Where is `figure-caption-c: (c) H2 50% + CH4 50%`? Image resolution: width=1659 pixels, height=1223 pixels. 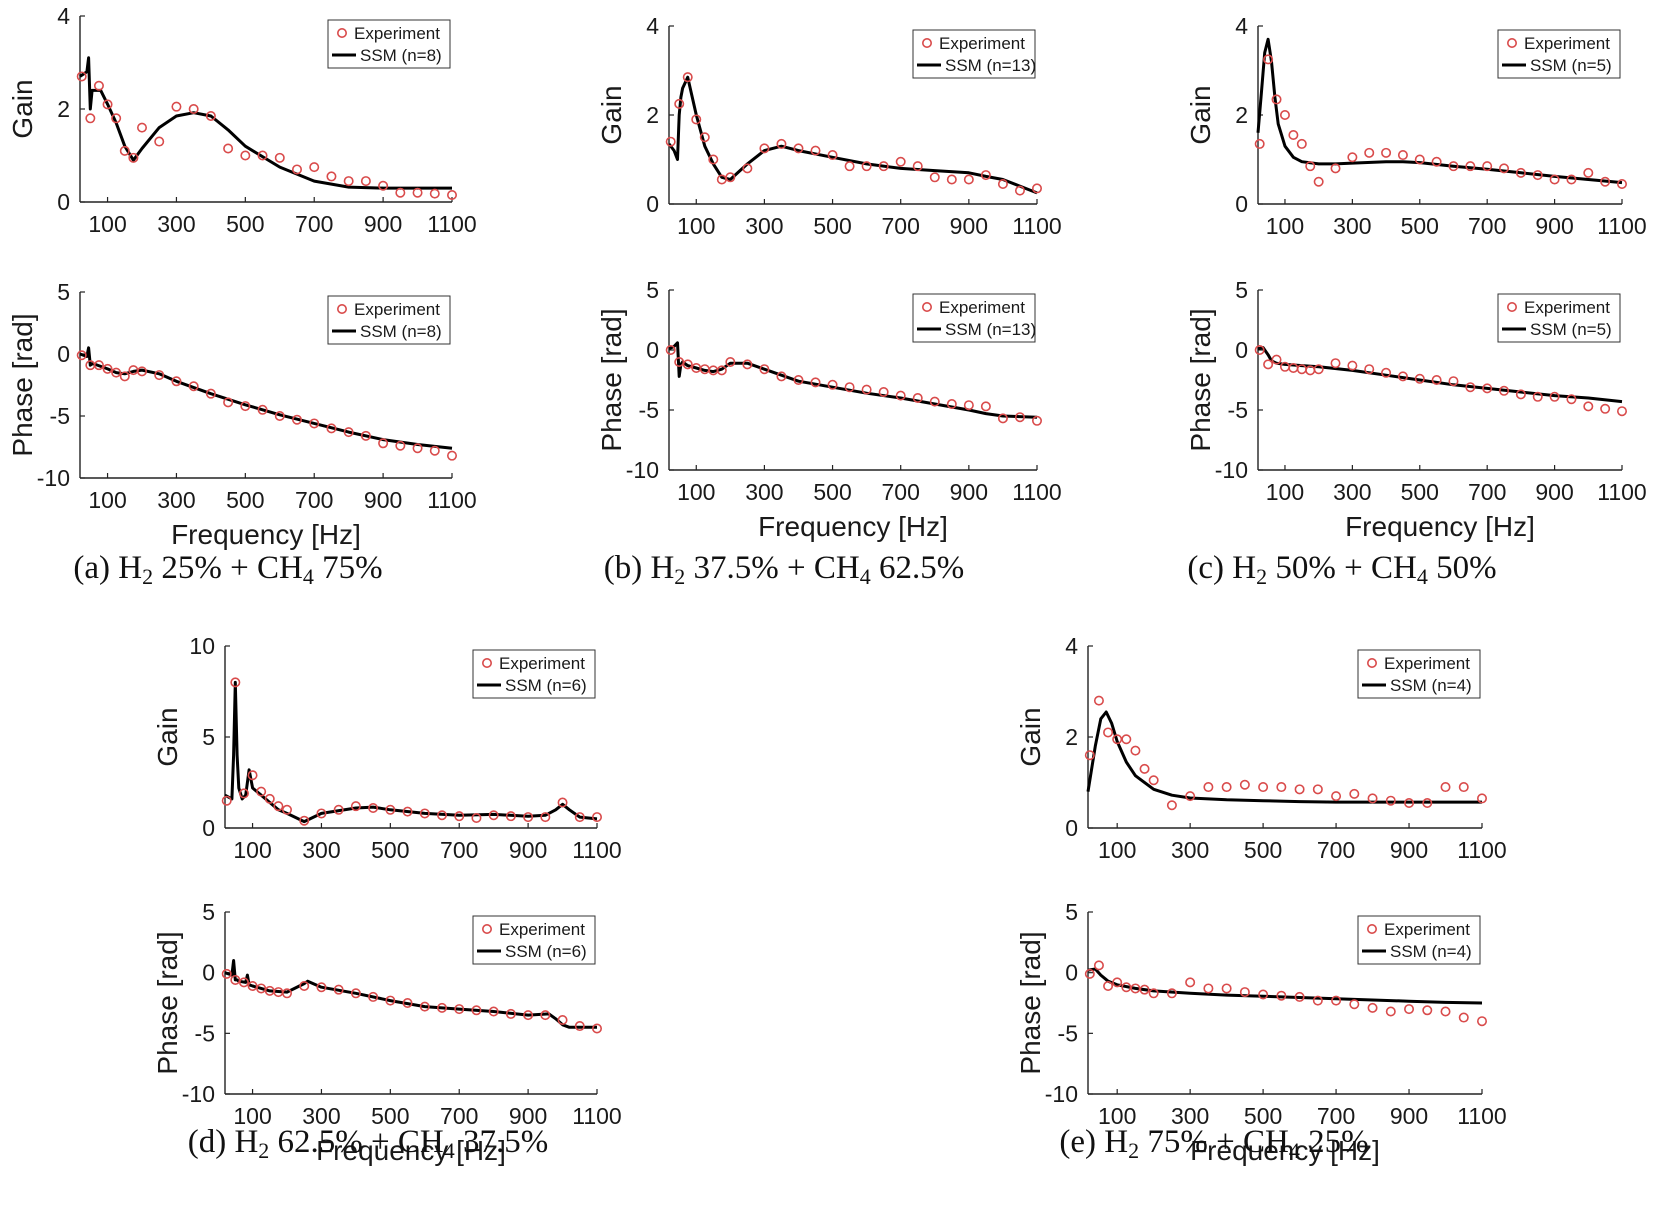
figure-caption-c: (c) H2 50% + CH4 50% is located at coordinates (1341, 569).